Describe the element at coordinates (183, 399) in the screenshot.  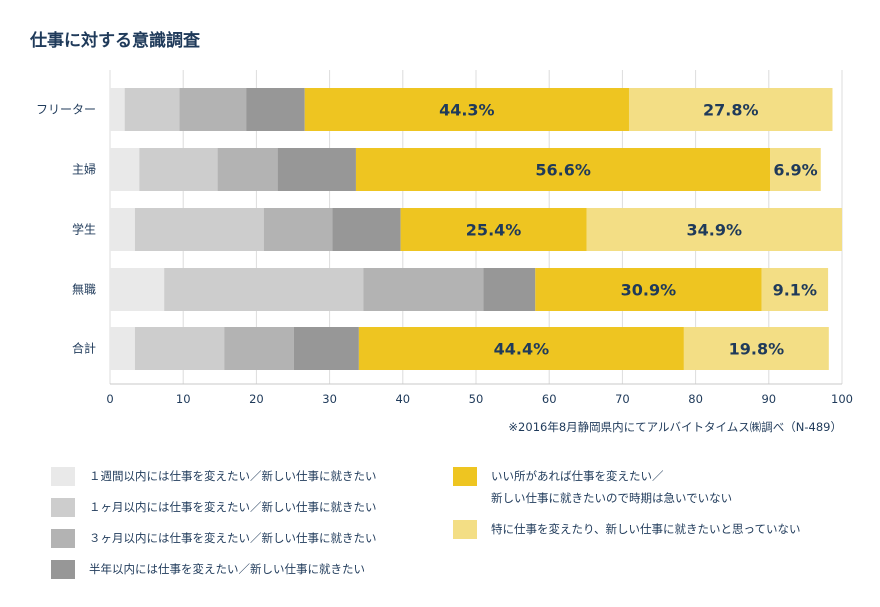
I see `x-tick-label: 10` at that location.